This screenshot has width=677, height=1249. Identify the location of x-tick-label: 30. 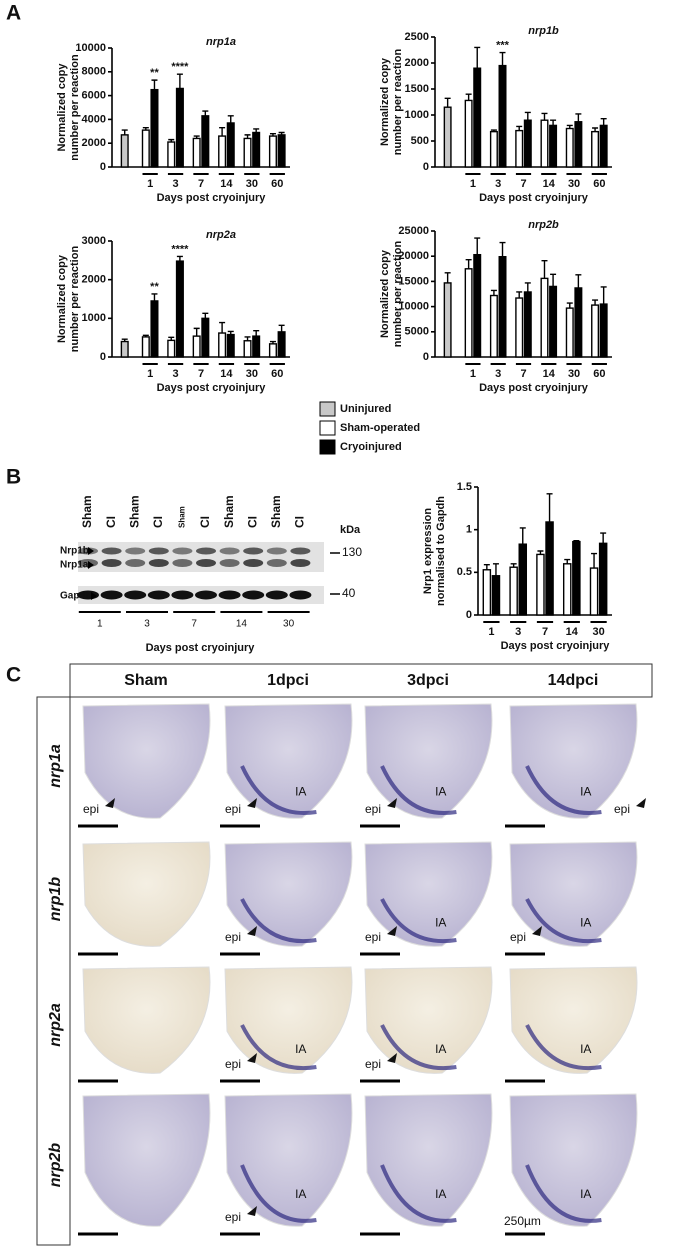
(252, 374).